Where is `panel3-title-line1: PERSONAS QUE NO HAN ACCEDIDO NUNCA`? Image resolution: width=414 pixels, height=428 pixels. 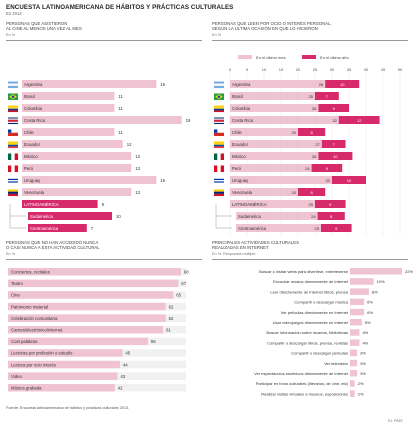 panel3-title-line1: PERSONAS QUE NO HAN ACCEDIDO NUNCA is located at coordinates (52, 242).